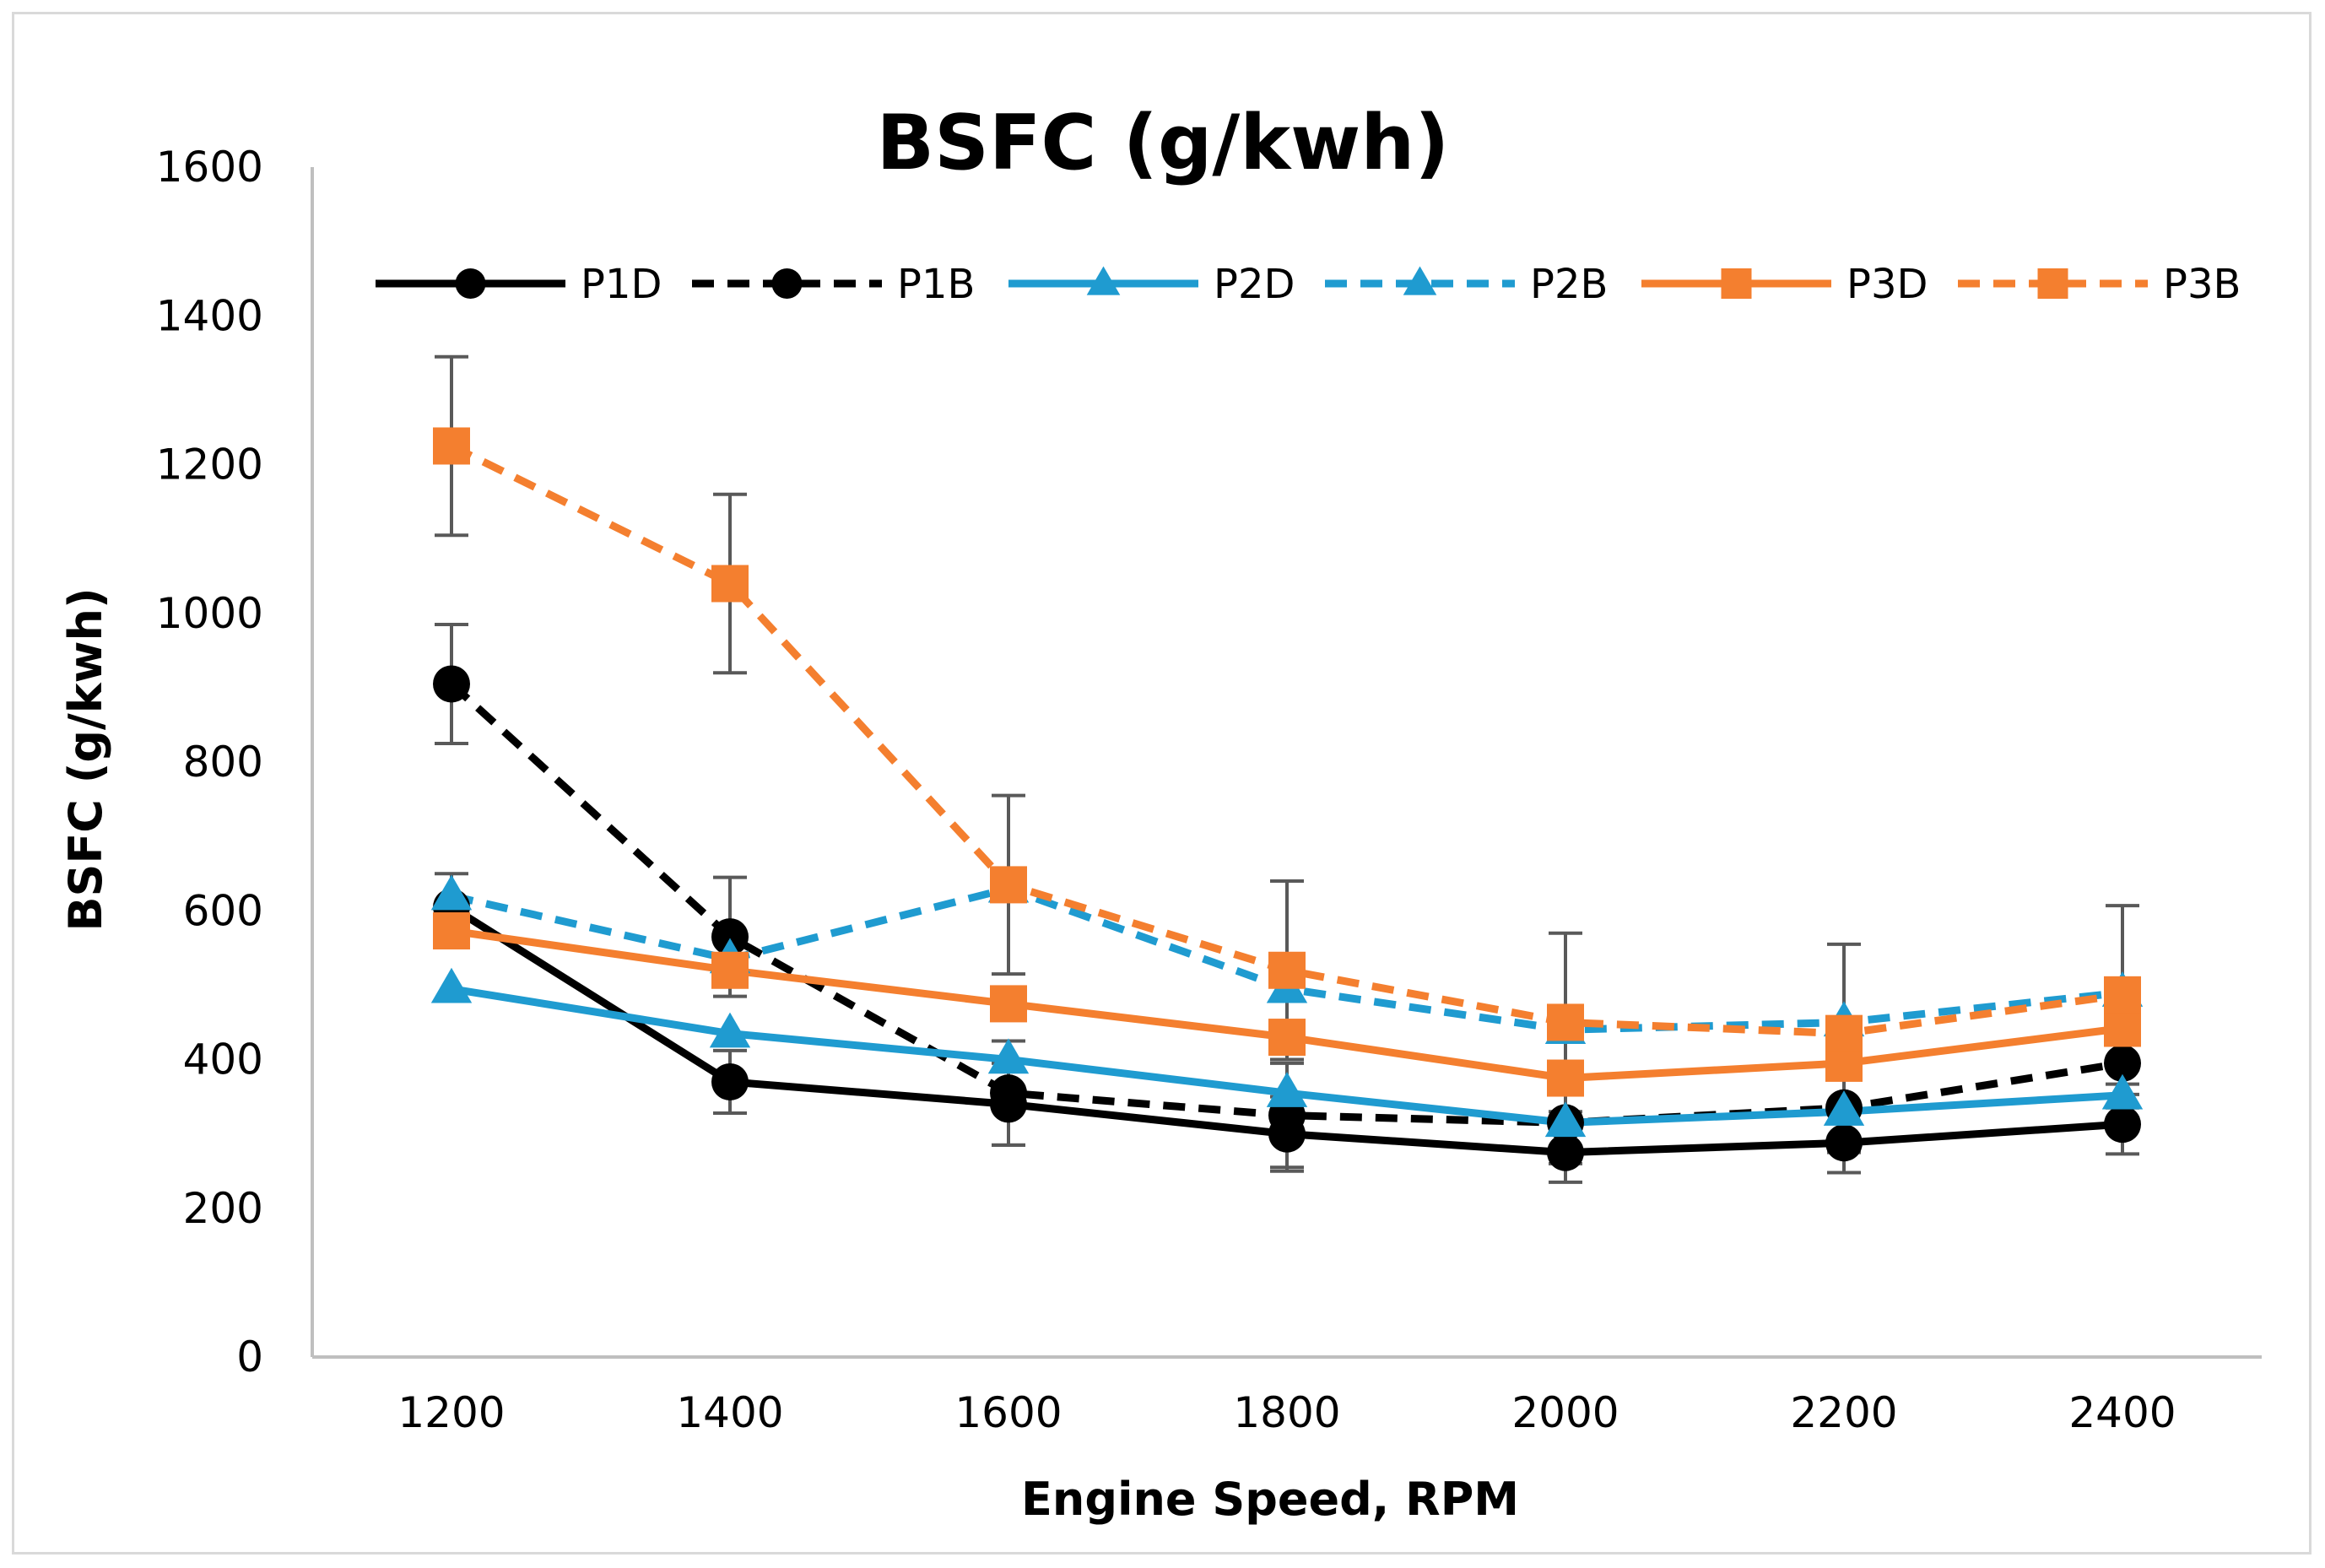 The image size is (2325, 1568). Describe the element at coordinates (2122, 1412) in the screenshot. I see `x-tick-label: 2400` at that location.